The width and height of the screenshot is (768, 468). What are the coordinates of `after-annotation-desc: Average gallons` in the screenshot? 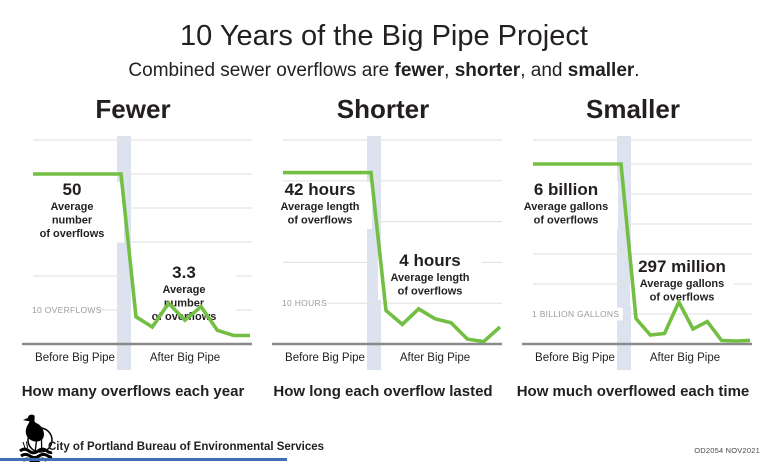 It's located at (682, 284).